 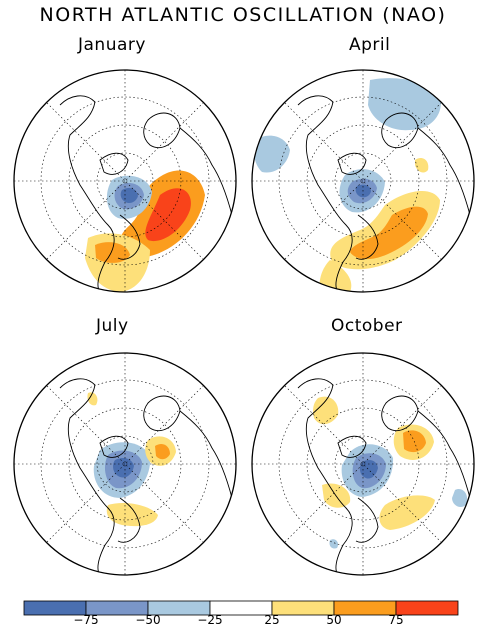 What do you see at coordinates (396, 620) in the screenshot?
I see `colorbar-tick-label: 75` at bounding box center [396, 620].